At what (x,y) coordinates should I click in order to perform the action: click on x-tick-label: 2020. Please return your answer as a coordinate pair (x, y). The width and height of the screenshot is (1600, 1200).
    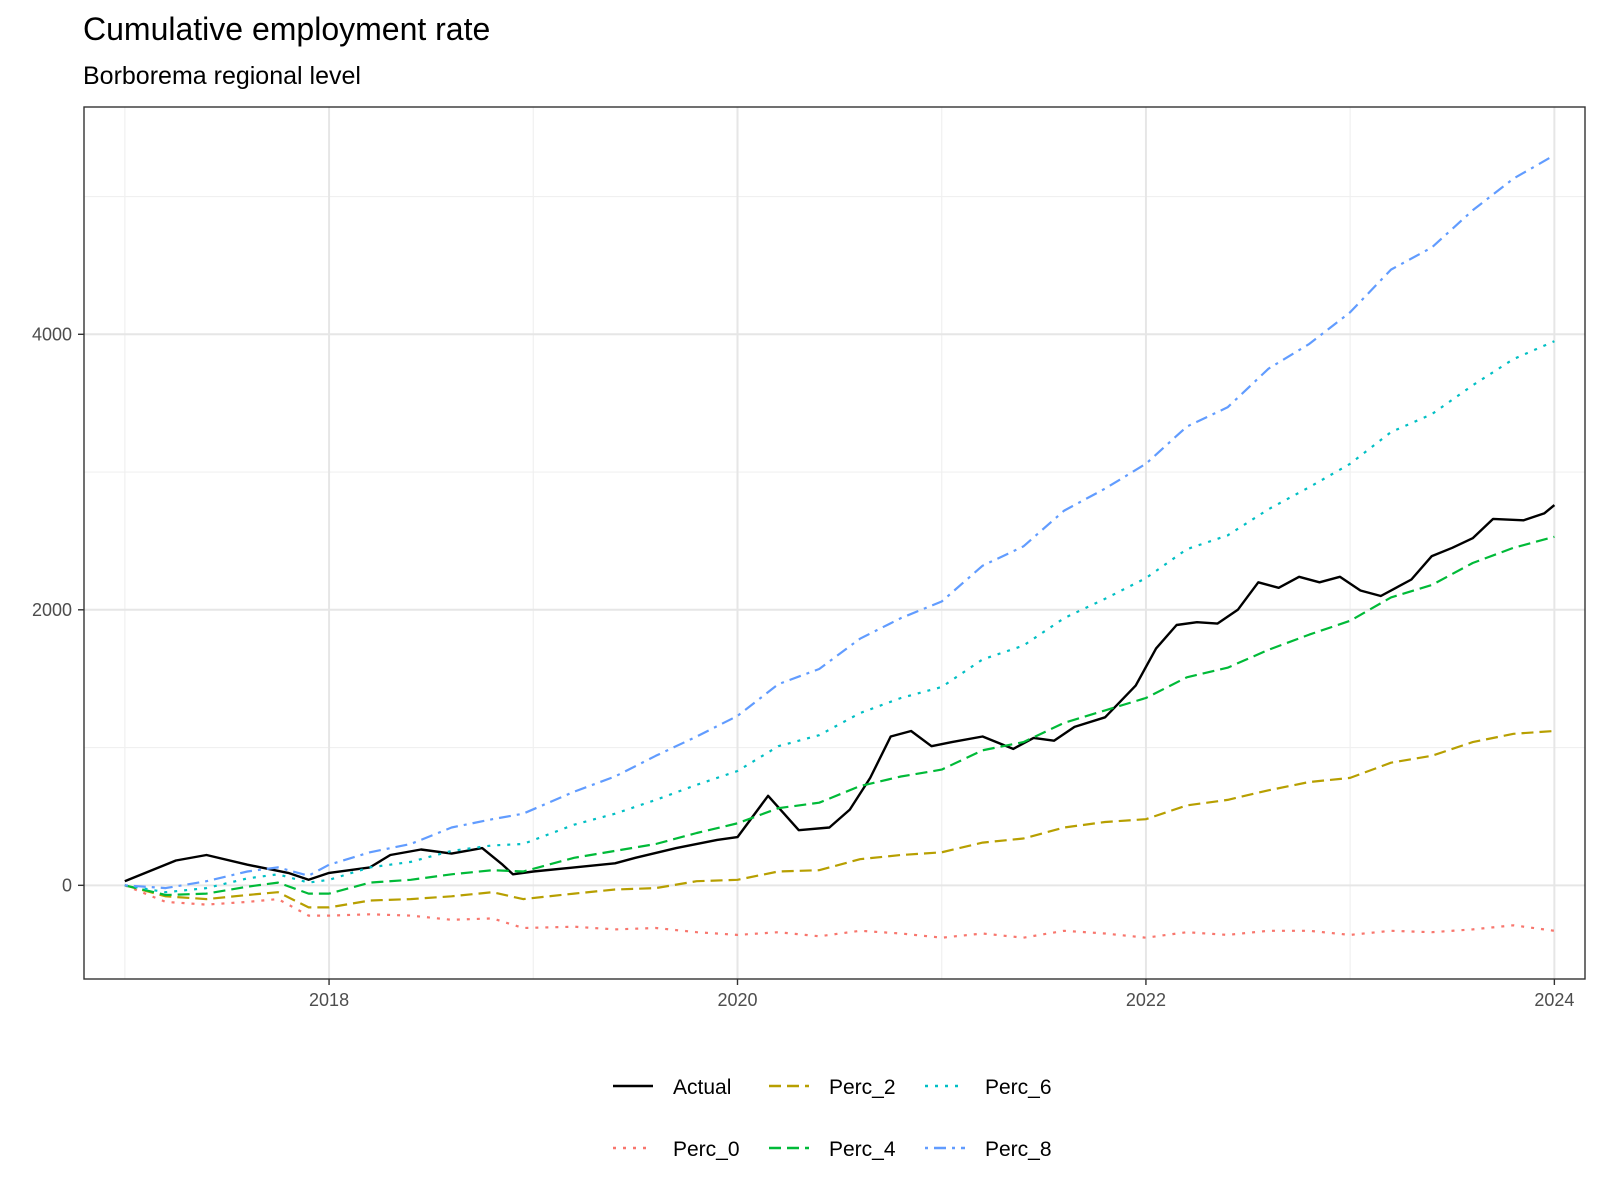
    Looking at the image, I should click on (737, 1000).